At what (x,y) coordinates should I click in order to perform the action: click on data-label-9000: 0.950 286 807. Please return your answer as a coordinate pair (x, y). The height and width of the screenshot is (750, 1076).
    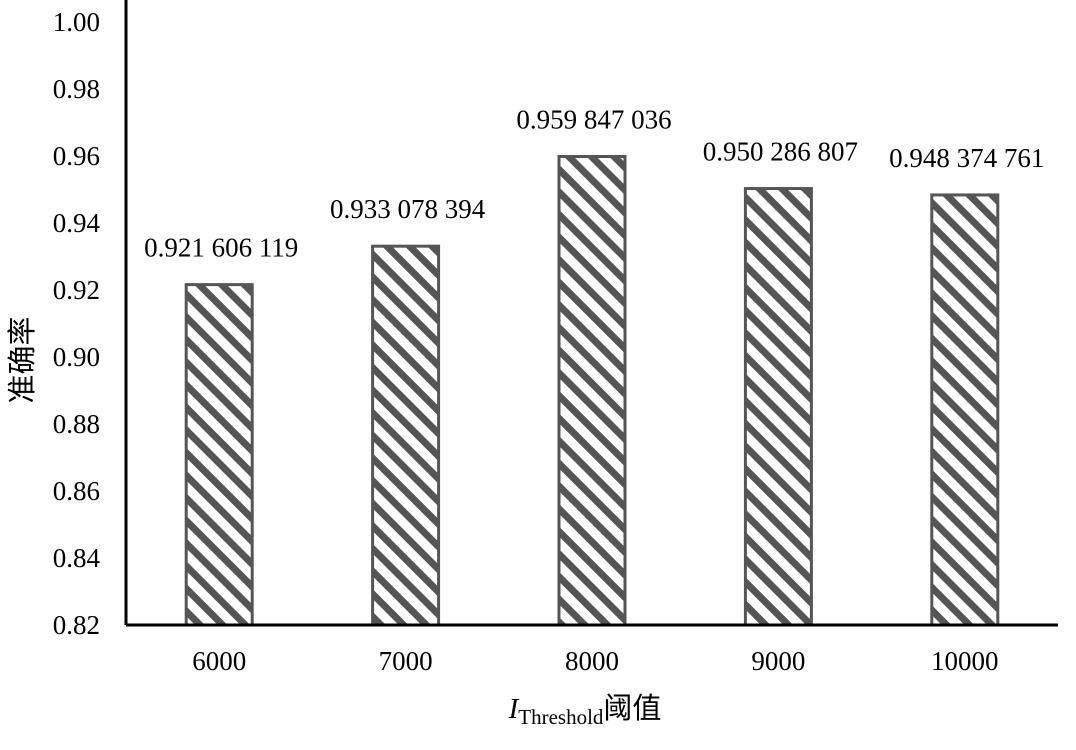
    Looking at the image, I should click on (780, 152).